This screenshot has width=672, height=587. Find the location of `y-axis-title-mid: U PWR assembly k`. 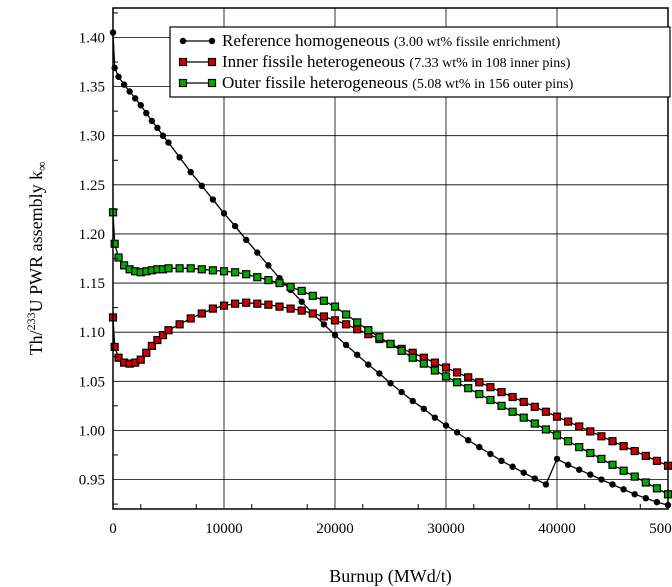

y-axis-title-mid: U PWR assembly k is located at coordinates (36, 242).